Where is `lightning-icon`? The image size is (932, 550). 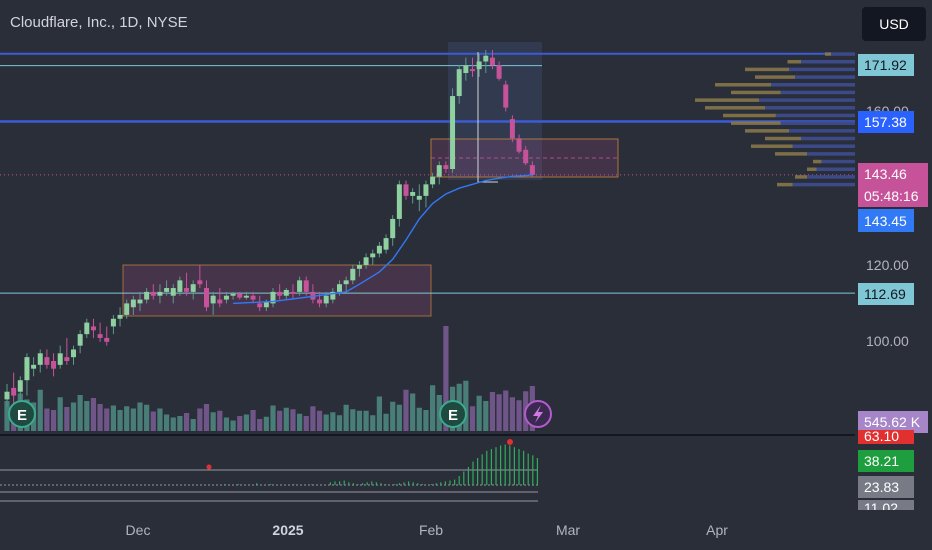
lightning-icon is located at coordinates (538, 414).